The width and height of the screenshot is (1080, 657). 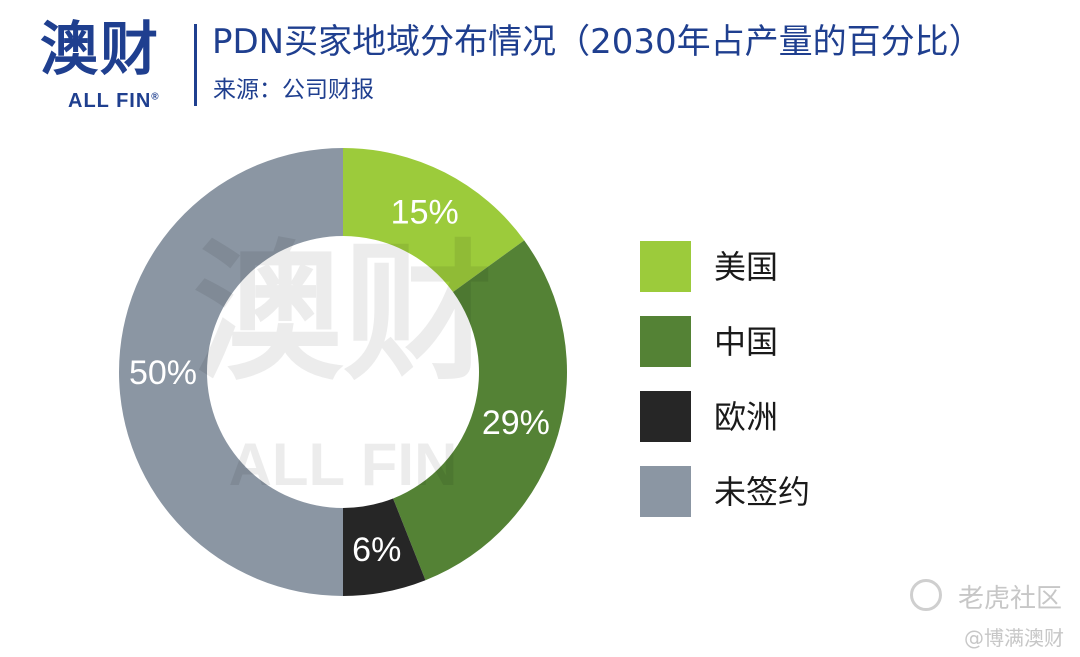 What do you see at coordinates (1014, 638) in the screenshot?
I see `author-watermark: @博满澳财` at bounding box center [1014, 638].